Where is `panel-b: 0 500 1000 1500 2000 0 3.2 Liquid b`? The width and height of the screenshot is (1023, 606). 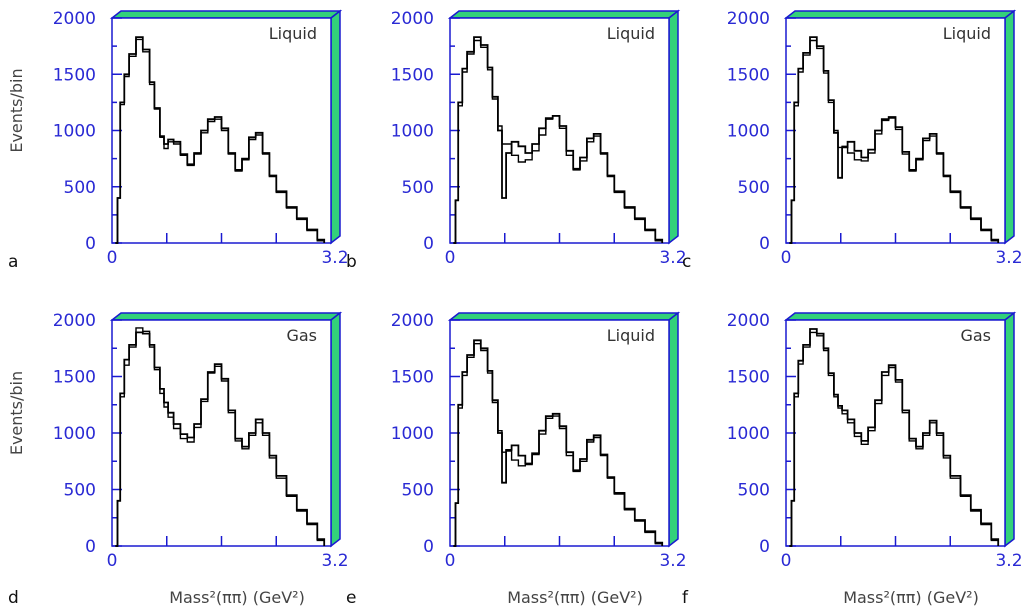 panel-b: 0 500 1000 1500 2000 0 3.2 Liquid b is located at coordinates (516, 140).